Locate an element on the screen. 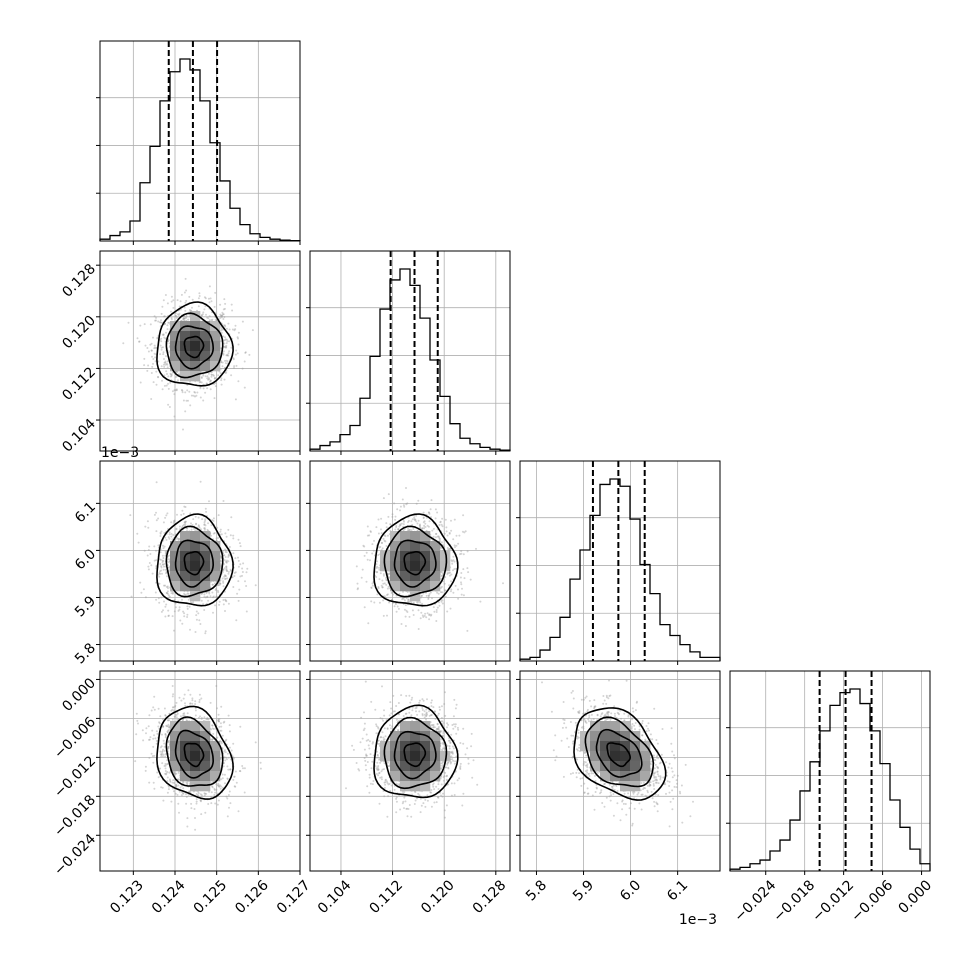 The height and width of the screenshot is (970, 970). panel-frame is located at coordinates (200, 561).